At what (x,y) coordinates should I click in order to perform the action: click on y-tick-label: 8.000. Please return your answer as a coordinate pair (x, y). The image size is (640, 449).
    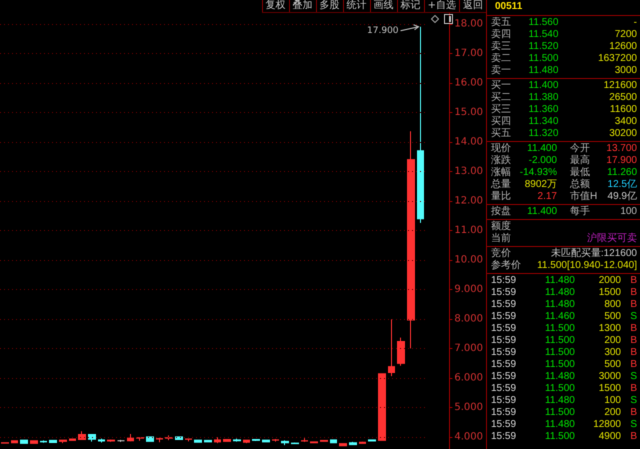
    Looking at the image, I should click on (469, 319).